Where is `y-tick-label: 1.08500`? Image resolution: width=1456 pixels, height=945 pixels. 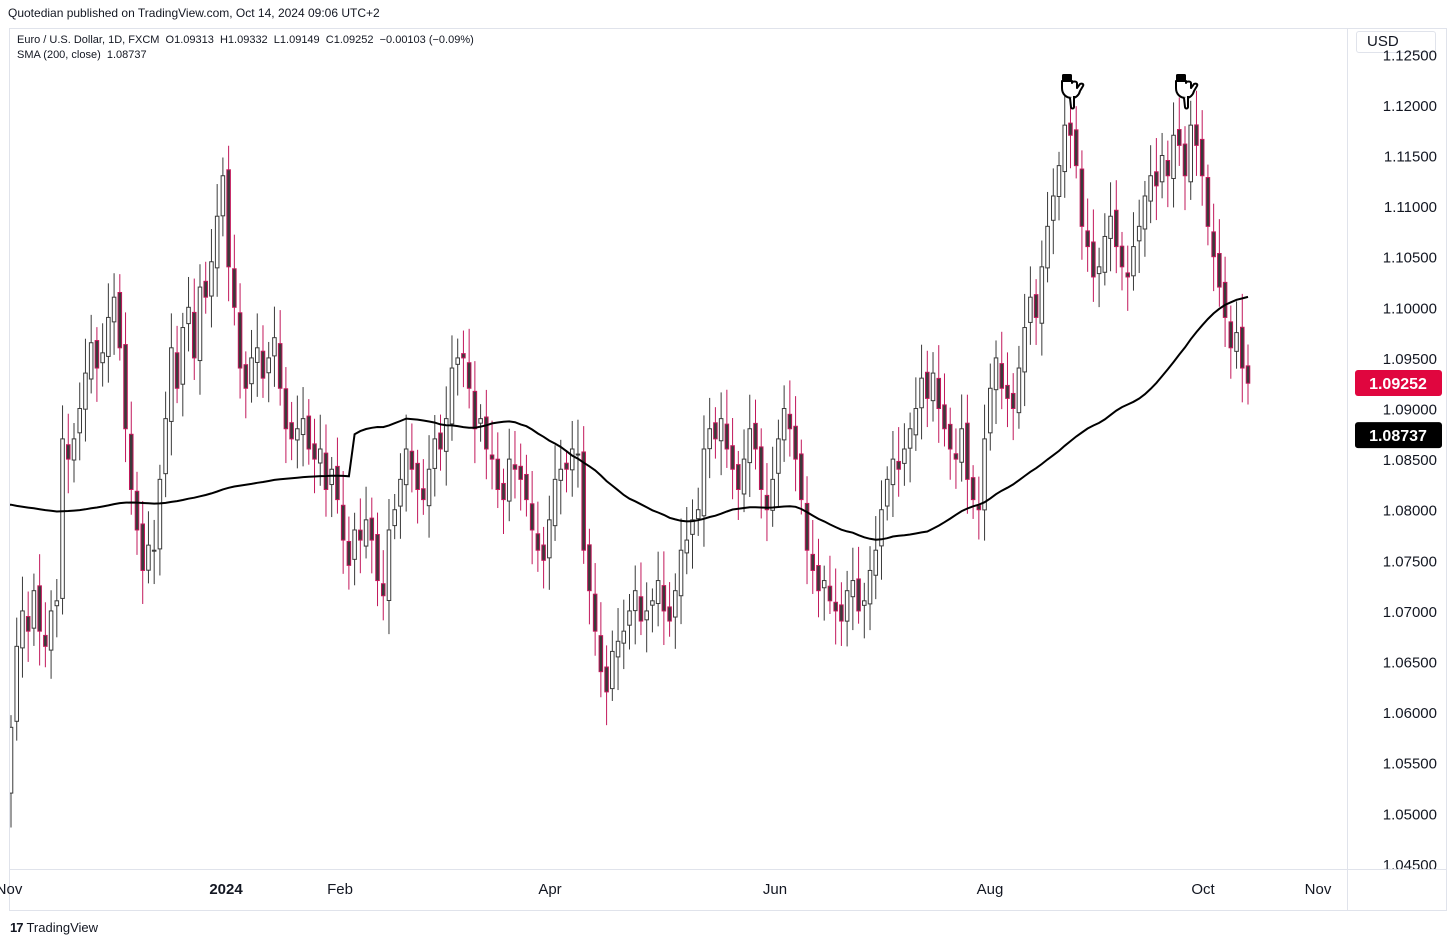 y-tick-label: 1.08500 is located at coordinates (1410, 460).